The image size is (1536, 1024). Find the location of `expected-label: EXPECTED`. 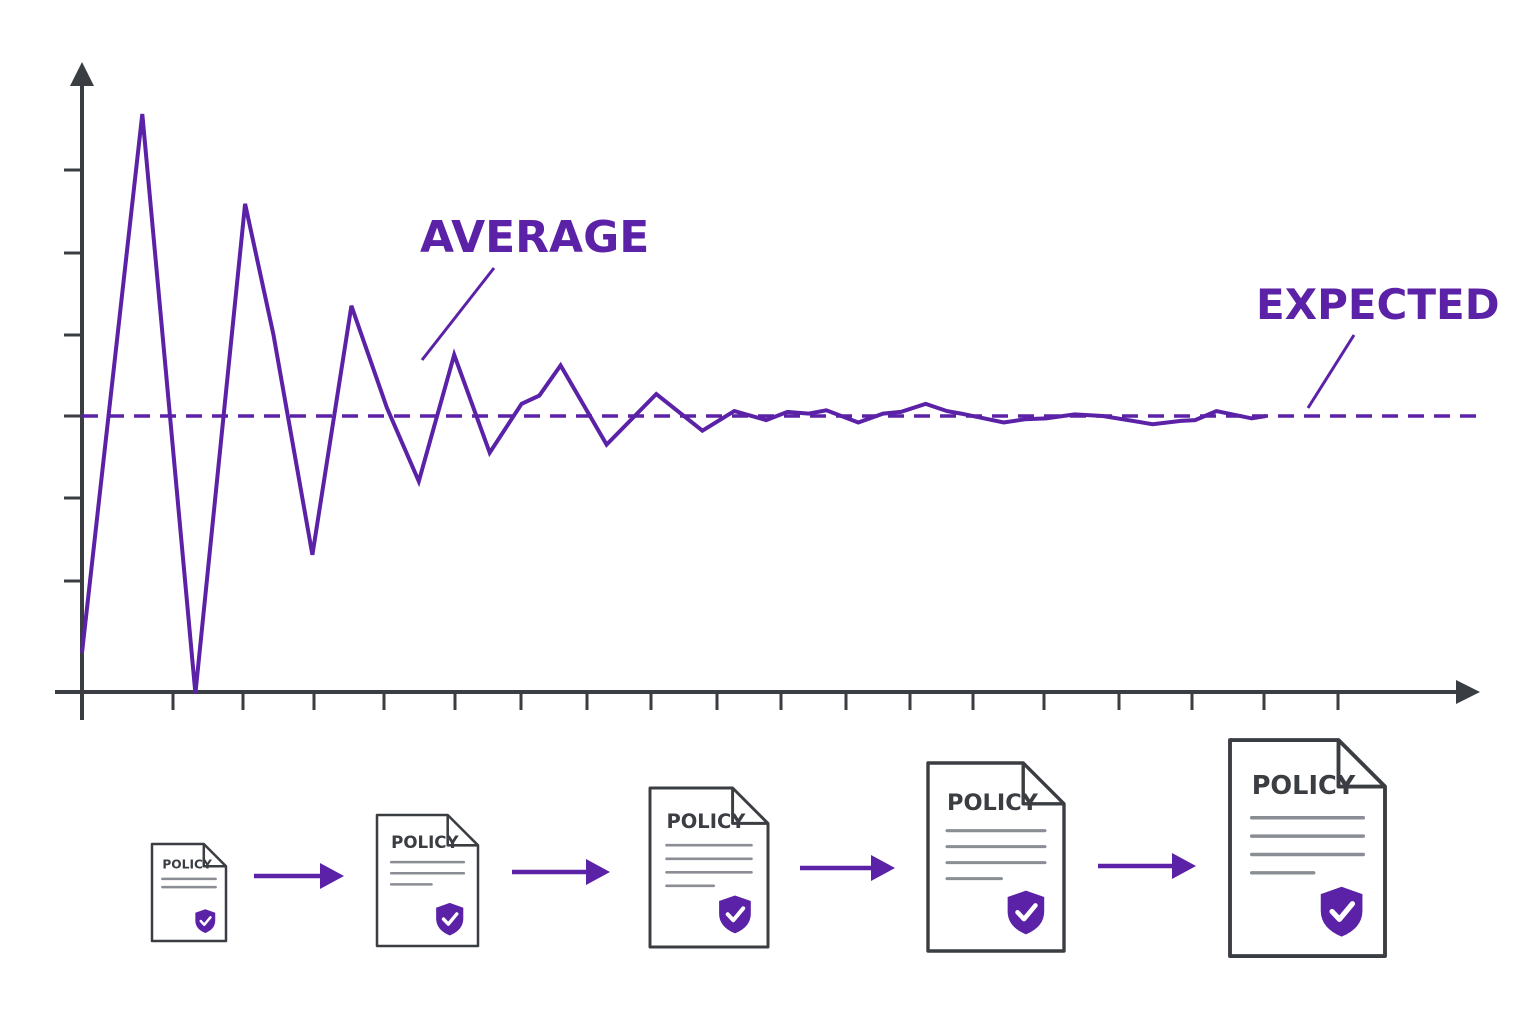

expected-label: EXPECTED is located at coordinates (1378, 304).